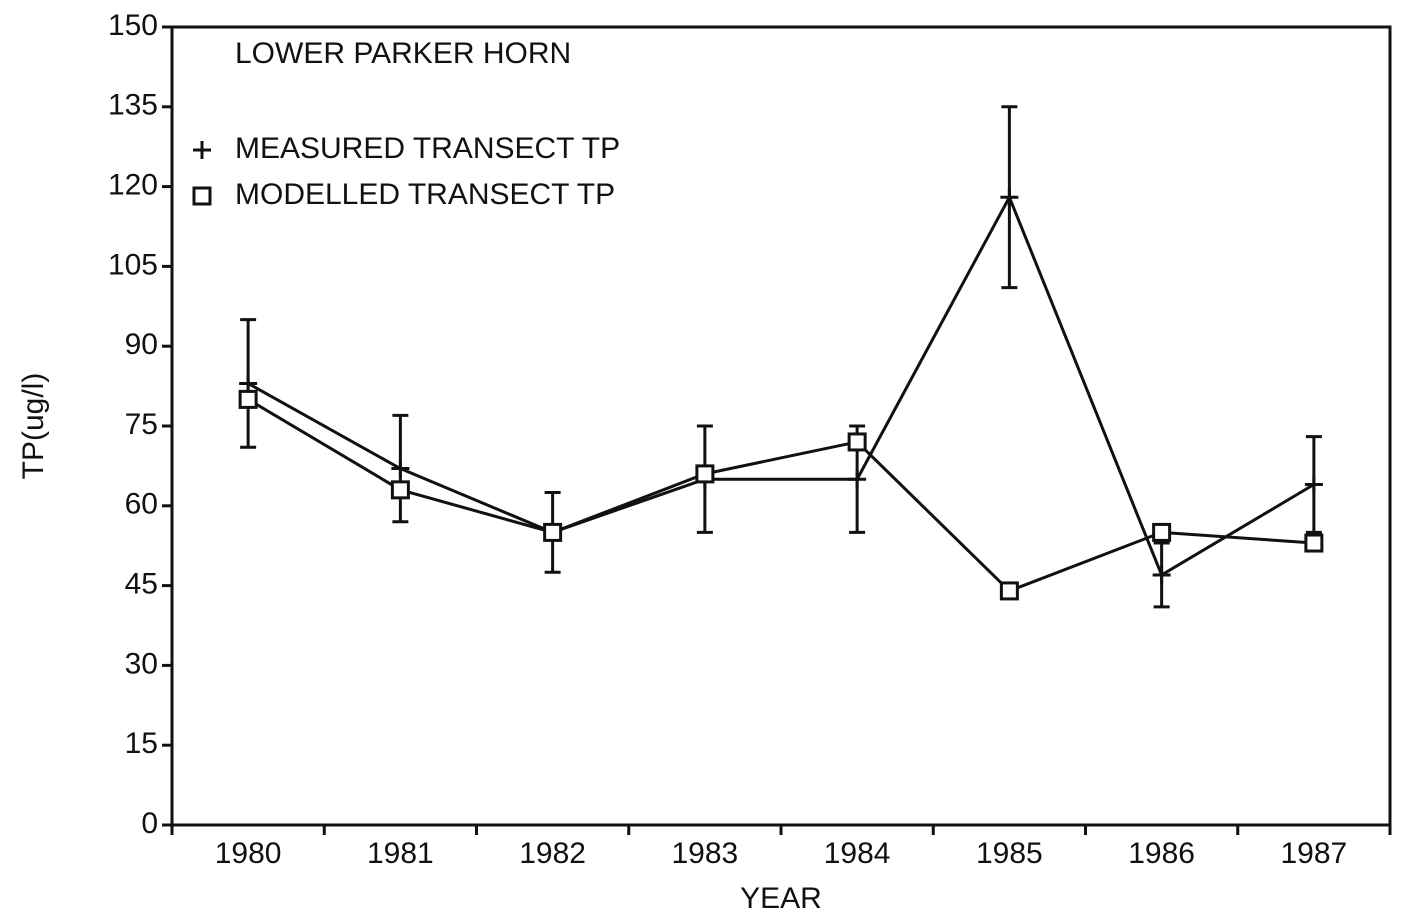 Image resolution: width=1403 pixels, height=919 pixels. Describe the element at coordinates (403, 53) in the screenshot. I see `chart-title: LOWER PARKER HORN` at that location.